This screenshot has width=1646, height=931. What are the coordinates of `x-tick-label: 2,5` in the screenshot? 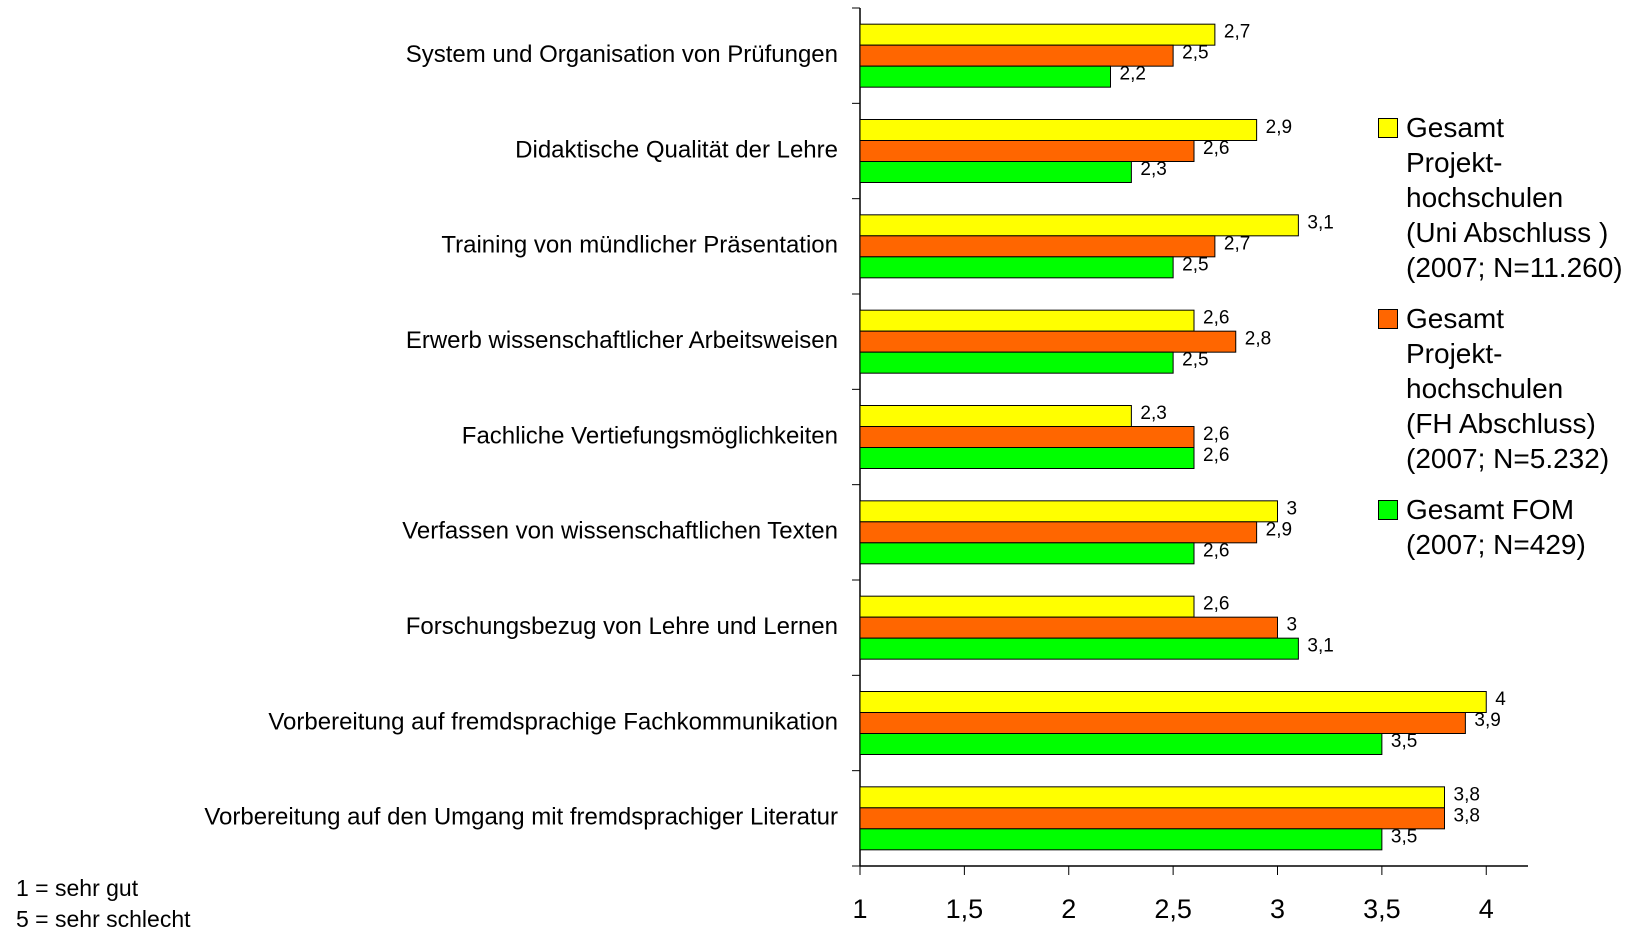 It's located at (1173, 909).